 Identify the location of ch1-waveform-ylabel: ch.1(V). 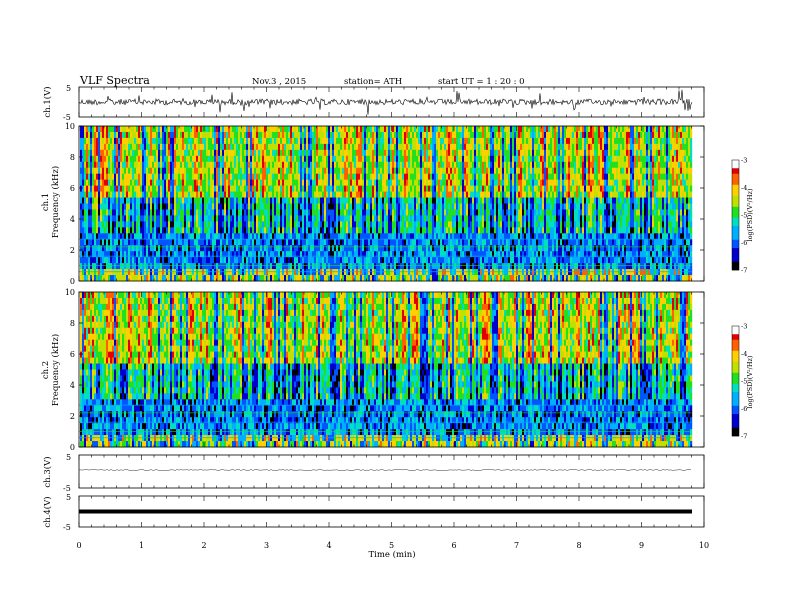
(47, 101).